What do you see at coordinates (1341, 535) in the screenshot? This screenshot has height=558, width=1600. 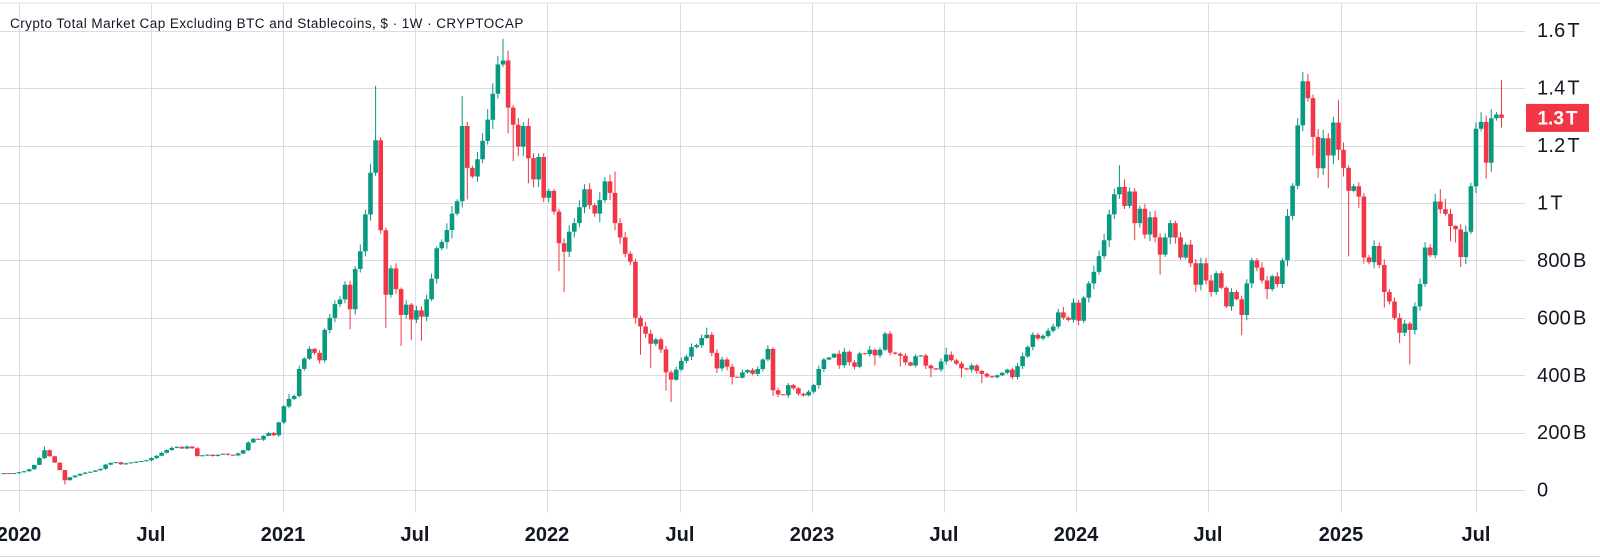 I see `svg-text: 2025` at bounding box center [1341, 535].